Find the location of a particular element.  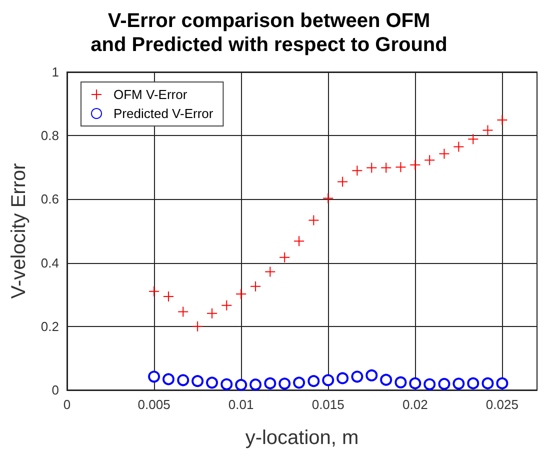

x-tick-label: 0 is located at coordinates (67, 404).